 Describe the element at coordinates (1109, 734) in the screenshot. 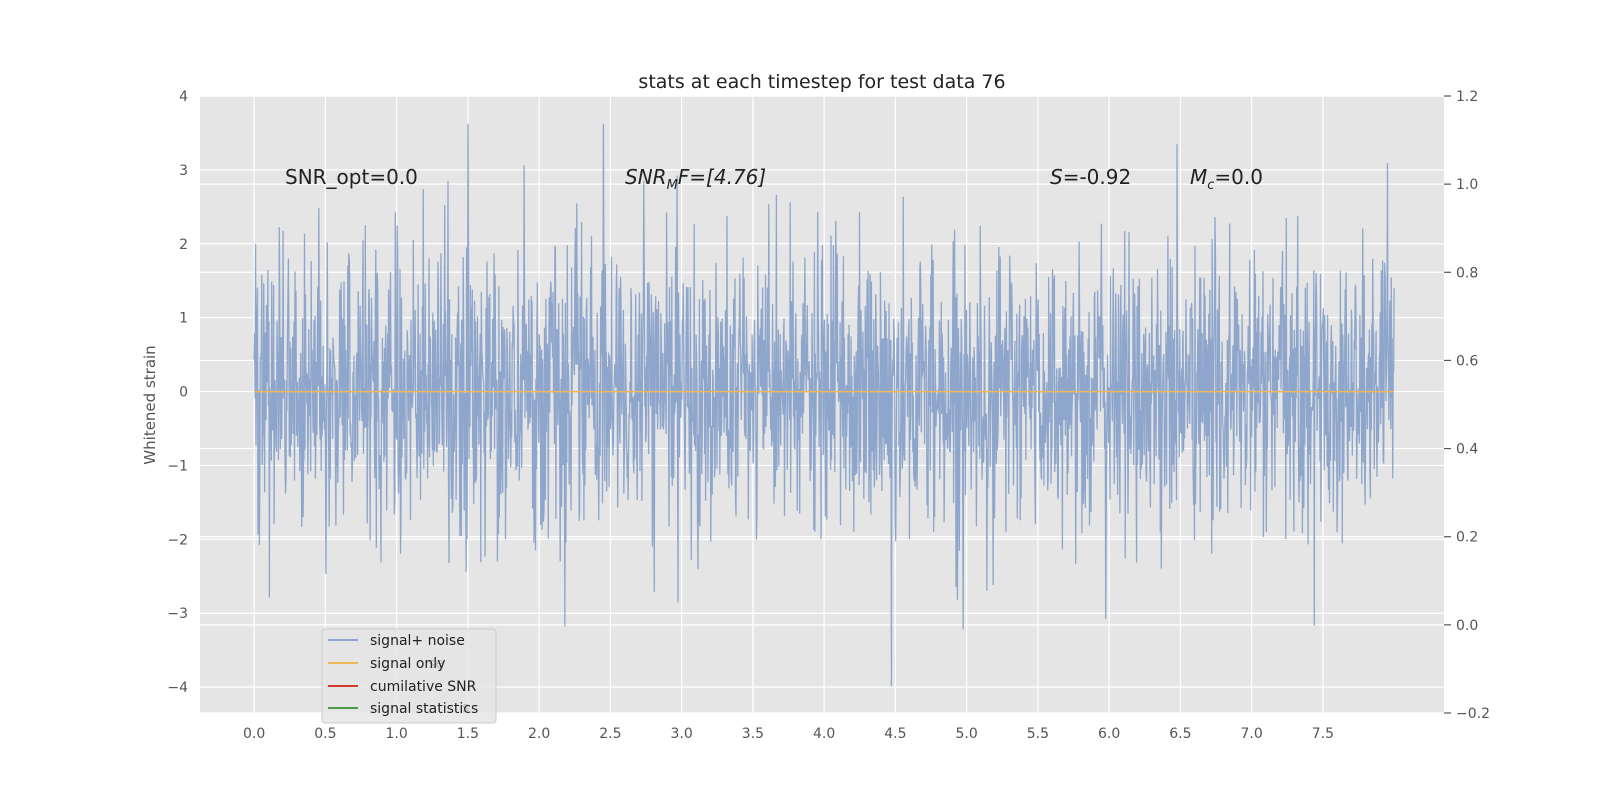

I see `x-tick-label: 6.0` at that location.